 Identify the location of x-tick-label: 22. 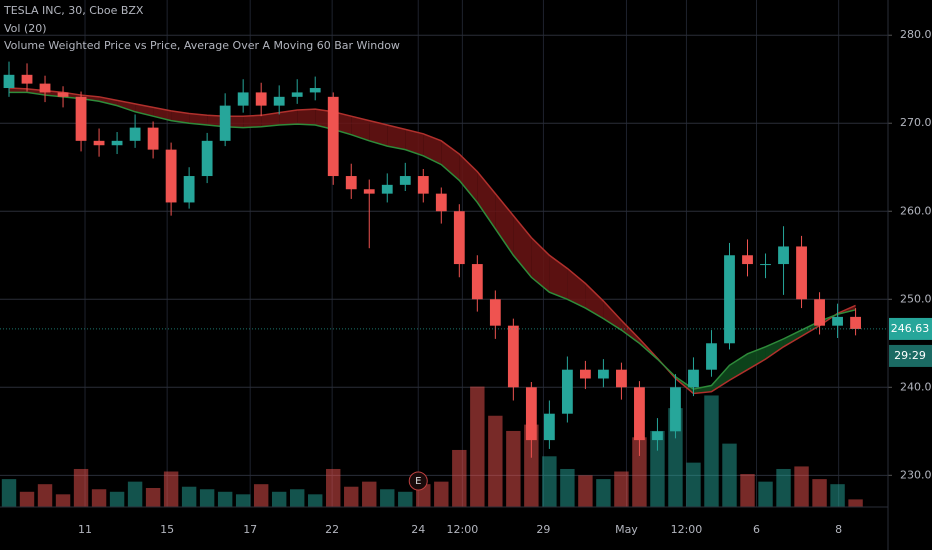
(332, 529).